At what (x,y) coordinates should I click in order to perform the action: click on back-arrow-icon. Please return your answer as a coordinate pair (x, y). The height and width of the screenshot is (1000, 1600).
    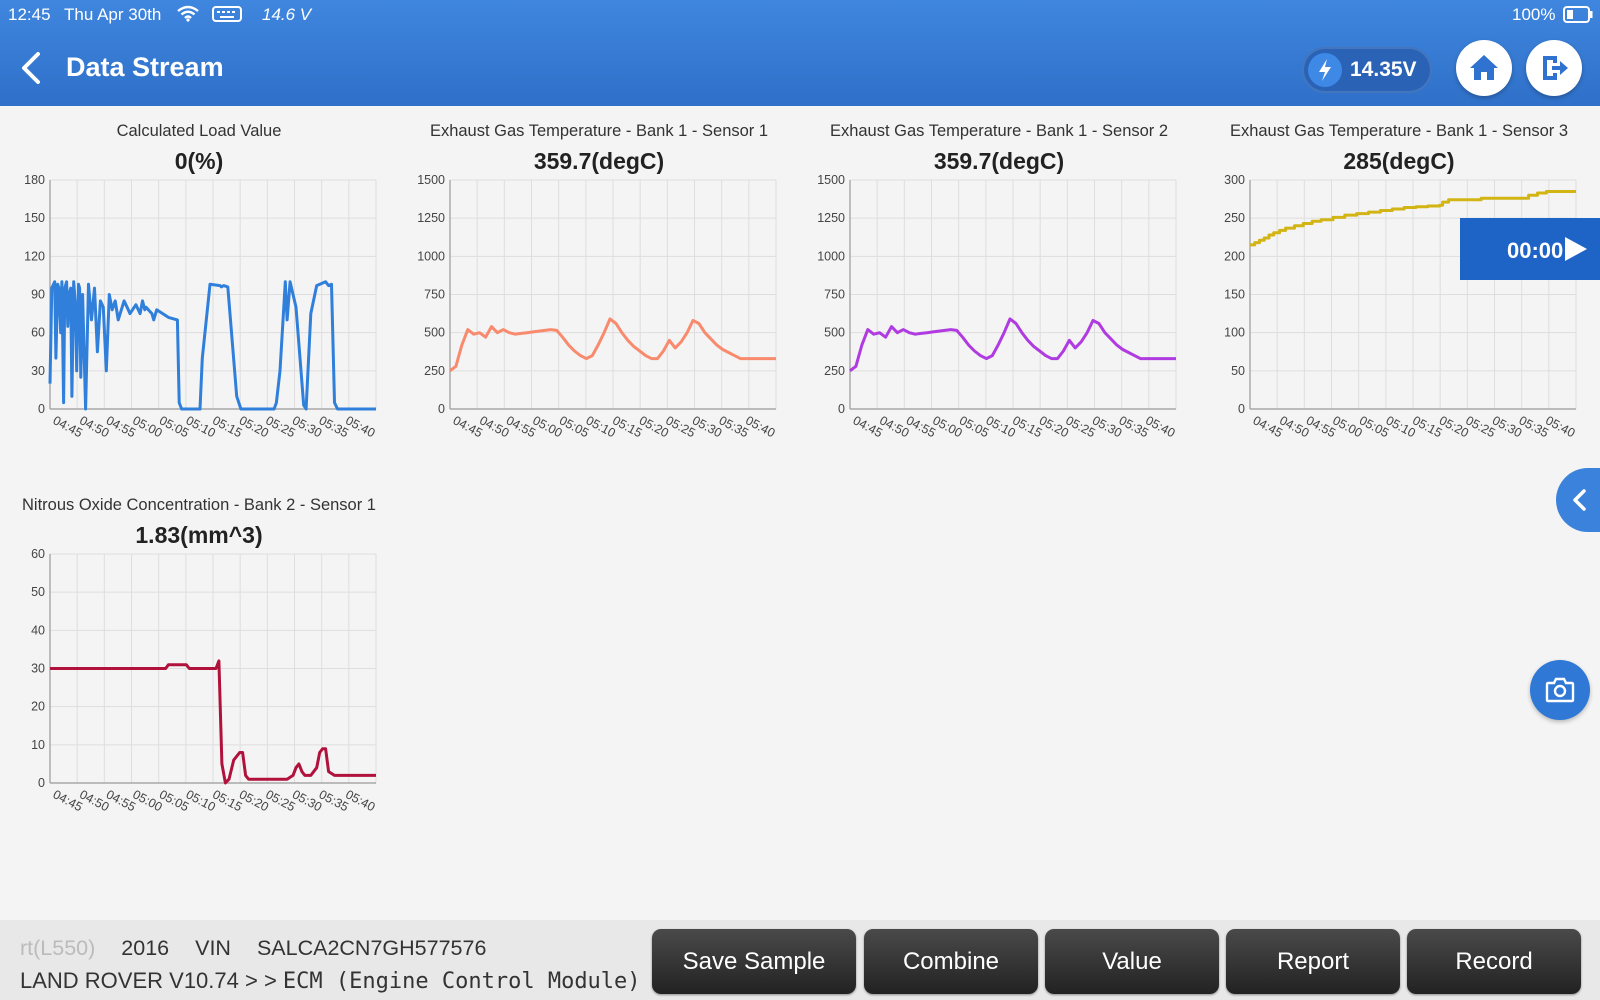
    Looking at the image, I should click on (31, 68).